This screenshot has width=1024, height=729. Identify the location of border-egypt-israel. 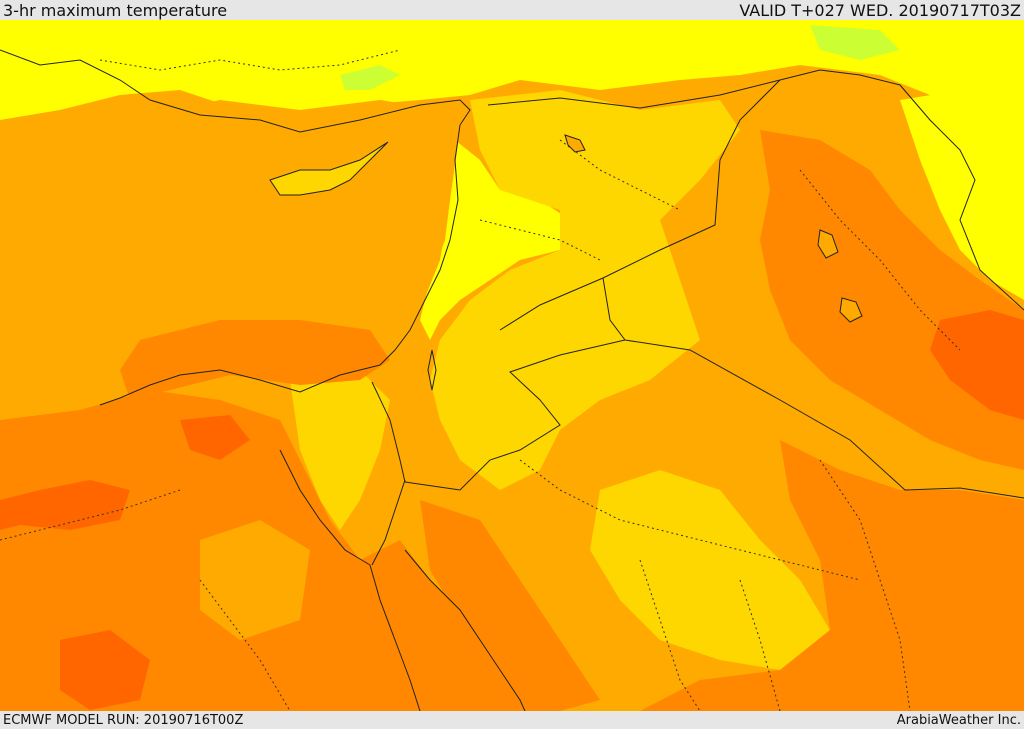
(388, 432).